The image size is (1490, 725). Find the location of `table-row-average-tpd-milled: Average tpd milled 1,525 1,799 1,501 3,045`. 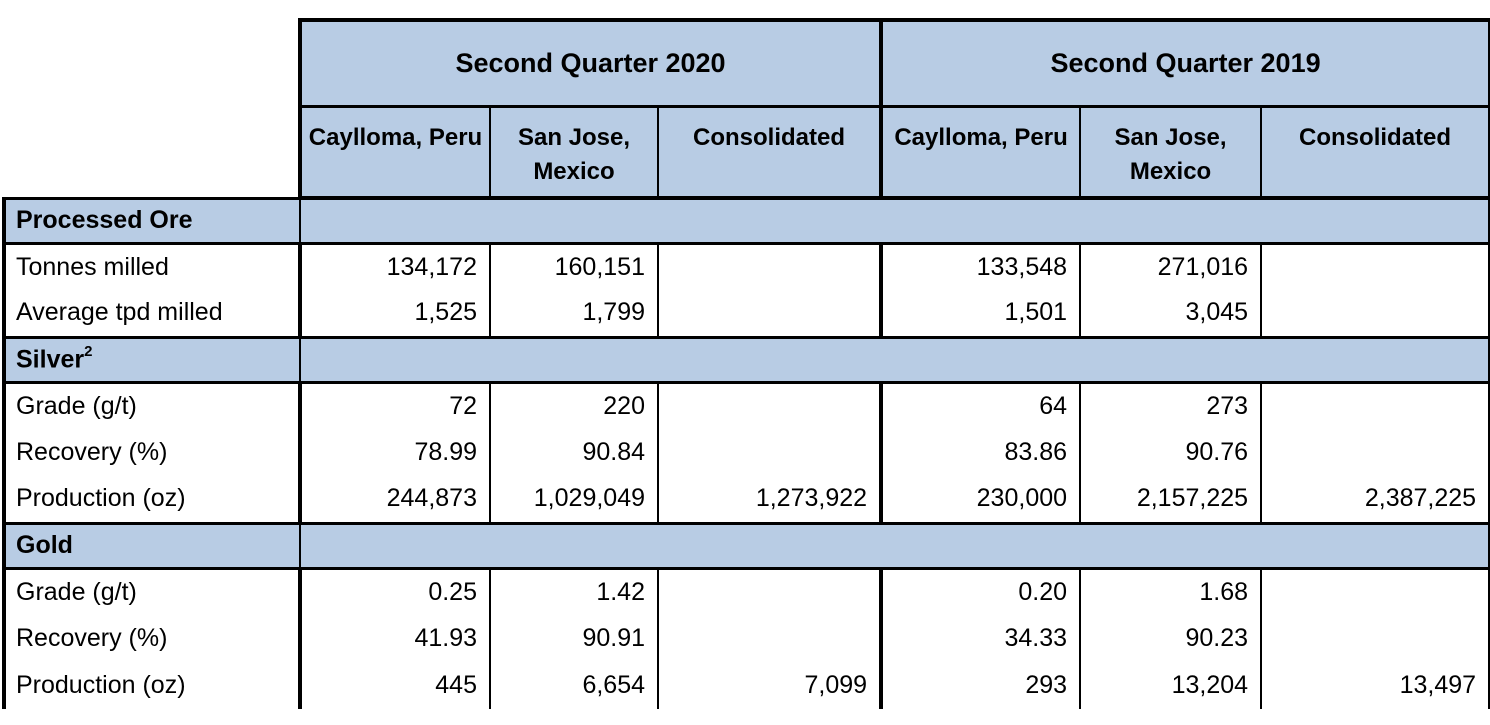

table-row-average-tpd-milled: Average tpd milled 1,525 1,799 1,501 3,045 is located at coordinates (746, 313).